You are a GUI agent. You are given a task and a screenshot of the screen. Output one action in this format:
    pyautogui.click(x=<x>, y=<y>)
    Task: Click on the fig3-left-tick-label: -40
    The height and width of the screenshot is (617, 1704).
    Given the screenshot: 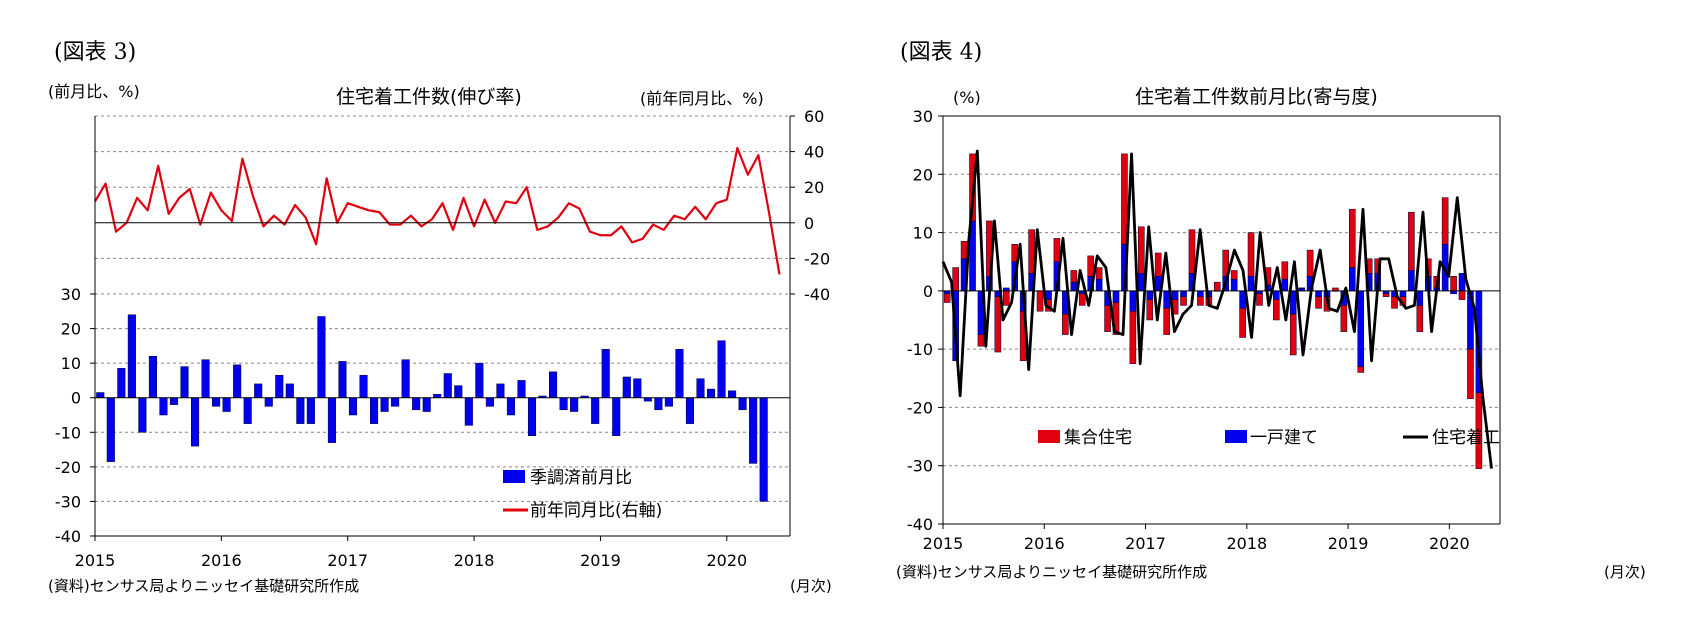 What is the action you would take?
    pyautogui.click(x=68, y=536)
    